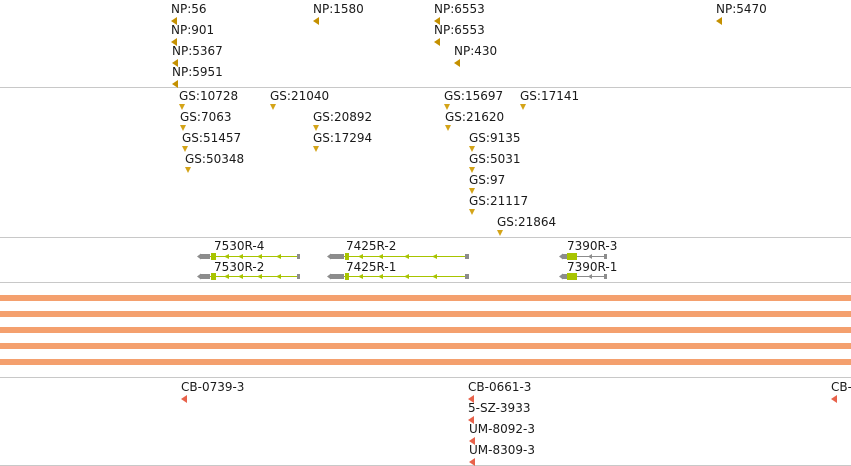  I want to click on gs-feature-label: GS:7063, so click(206, 117).